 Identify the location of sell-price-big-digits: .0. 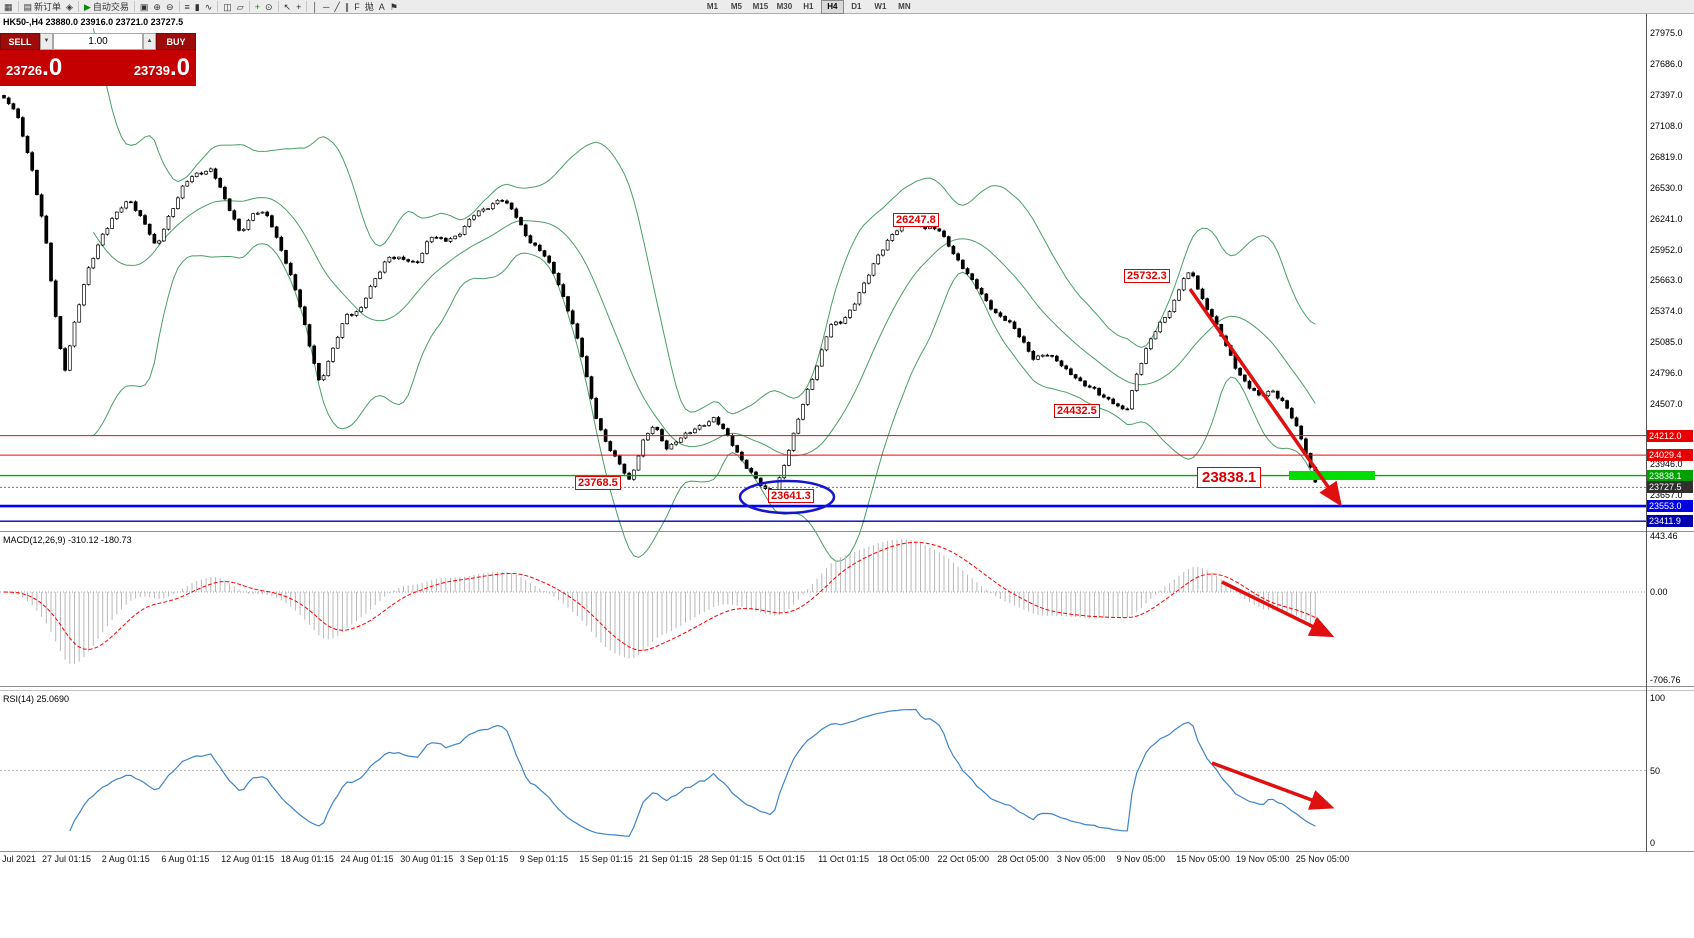
(52, 67).